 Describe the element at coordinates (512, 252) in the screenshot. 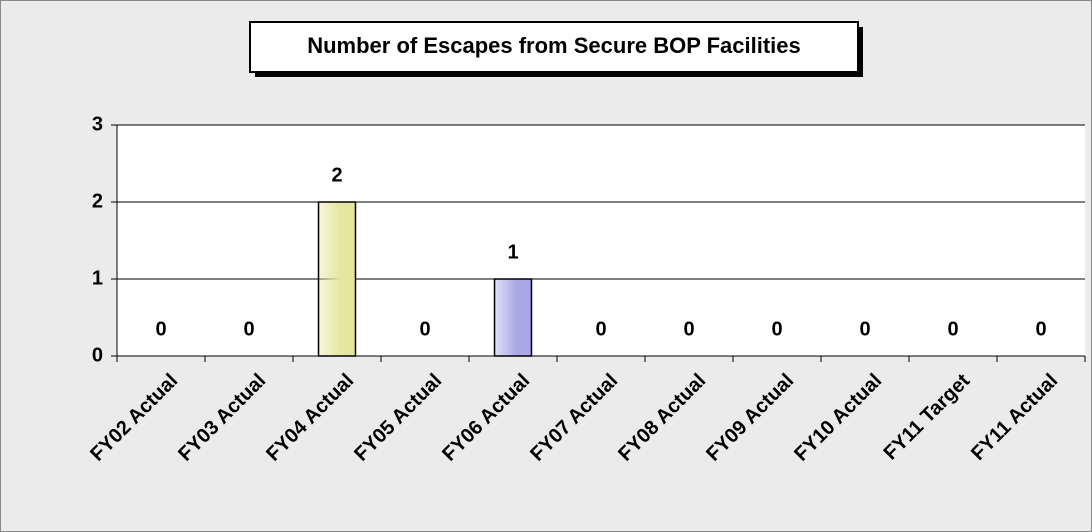

I see `data-label: 1` at that location.